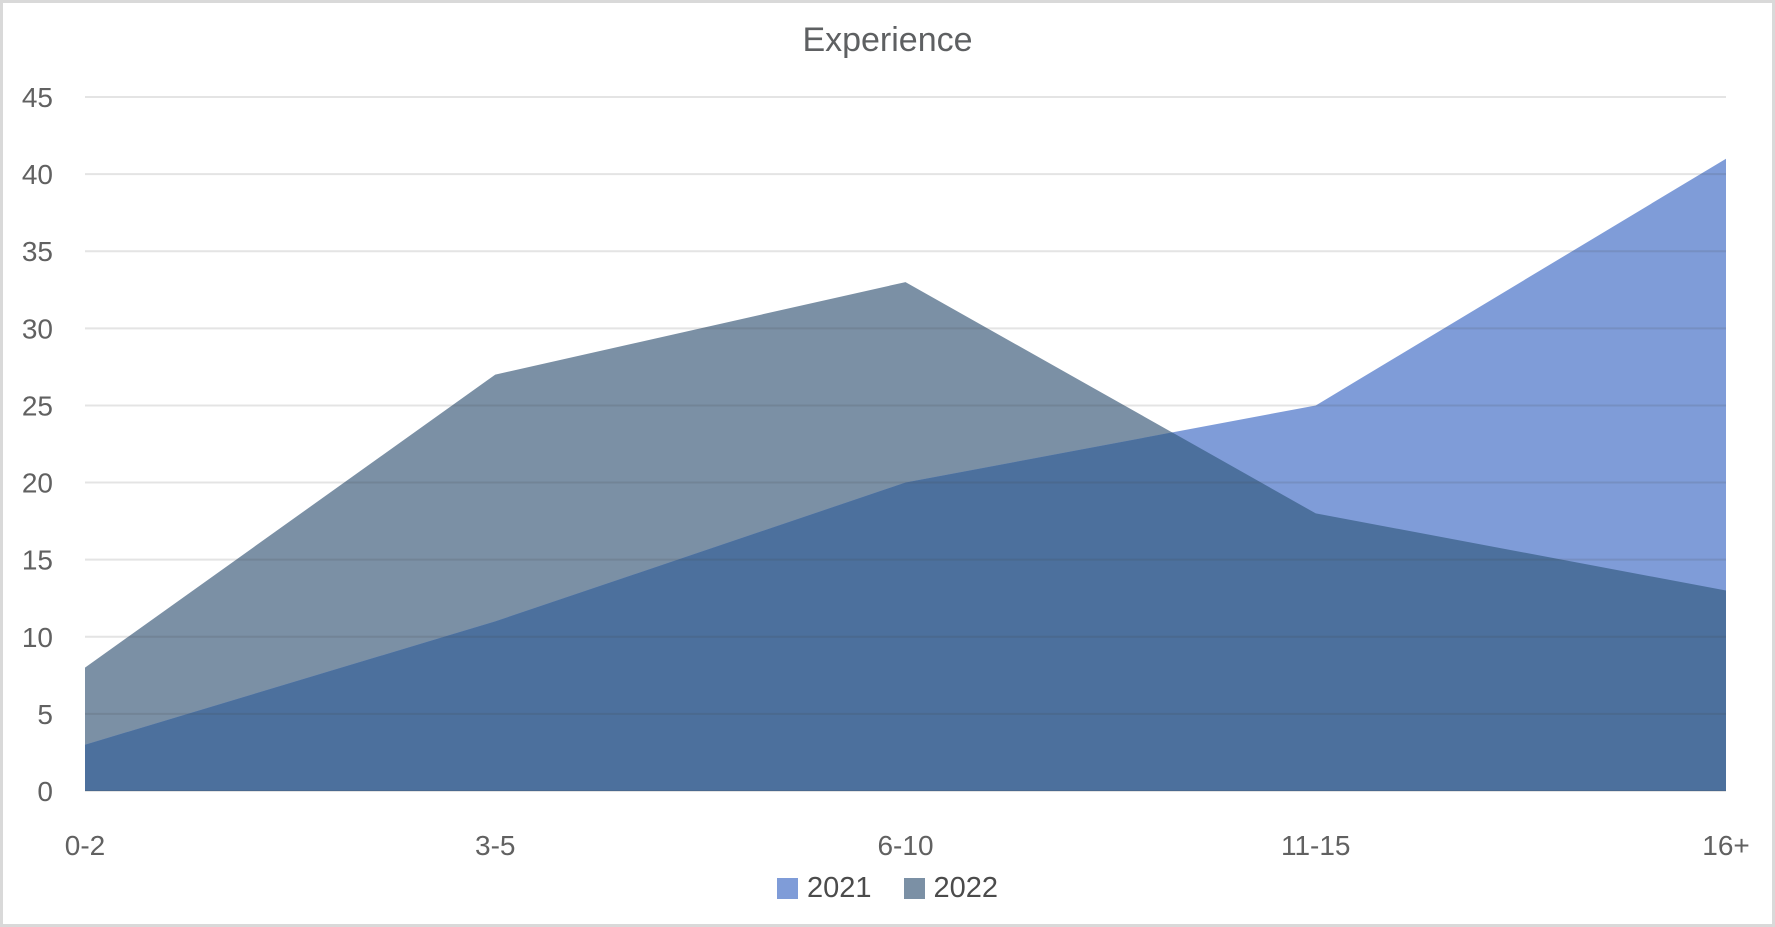 This screenshot has height=927, width=1775. What do you see at coordinates (37, 174) in the screenshot?
I see `y-tick-label: 40` at bounding box center [37, 174].